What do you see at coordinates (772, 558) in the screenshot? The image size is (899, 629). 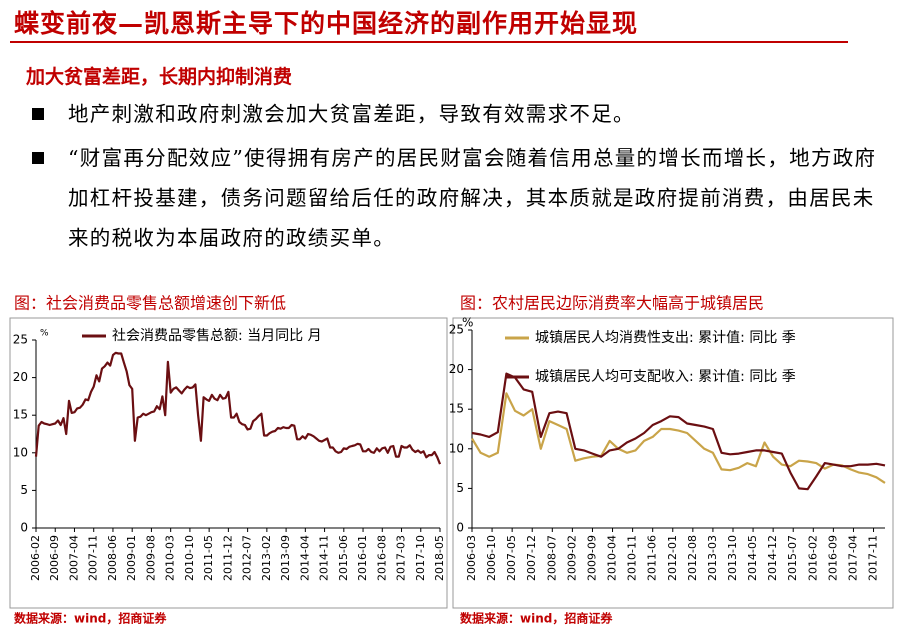 I see `x-tick-label: 2014-12` at bounding box center [772, 558].